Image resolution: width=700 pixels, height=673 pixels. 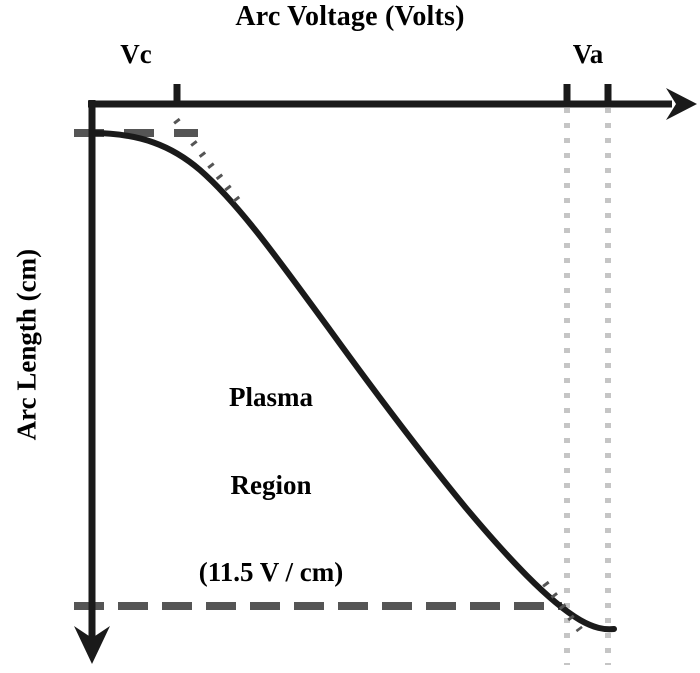 What do you see at coordinates (562, 606) in the screenshot?
I see `lower-tangent-dotted-line` at bounding box center [562, 606].